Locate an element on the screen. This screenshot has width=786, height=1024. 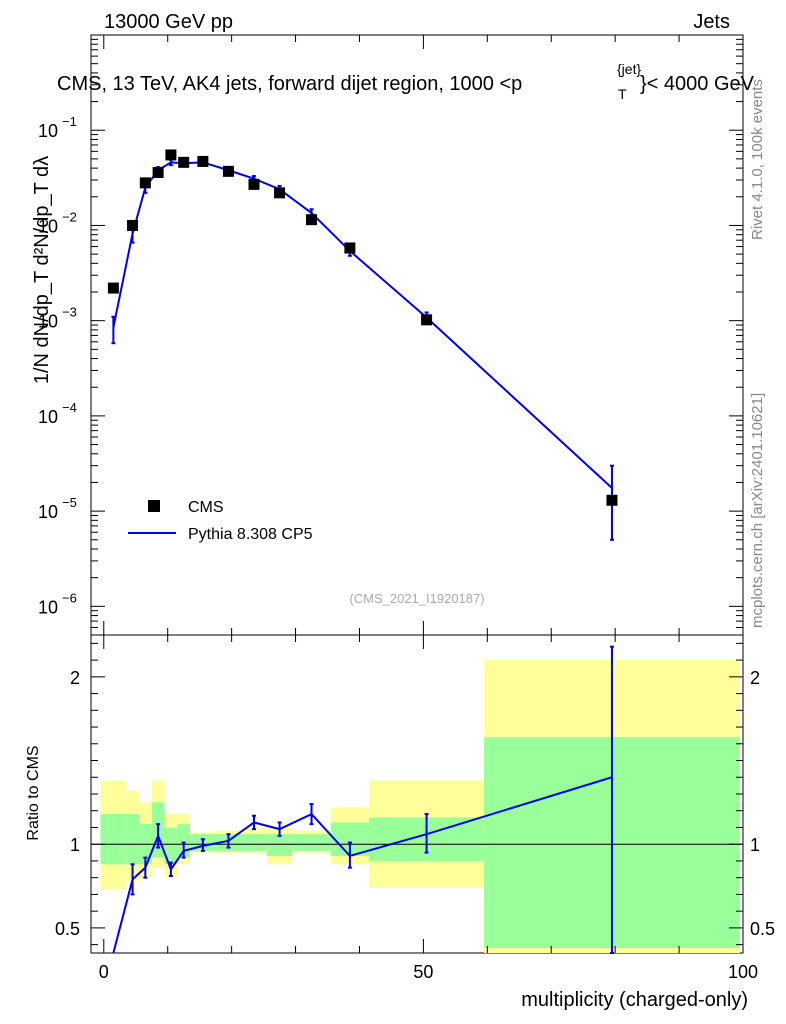
main-y-axis-label: 1/N dN/dp_T d²N/dp_T dλ is located at coordinates (42, 270).